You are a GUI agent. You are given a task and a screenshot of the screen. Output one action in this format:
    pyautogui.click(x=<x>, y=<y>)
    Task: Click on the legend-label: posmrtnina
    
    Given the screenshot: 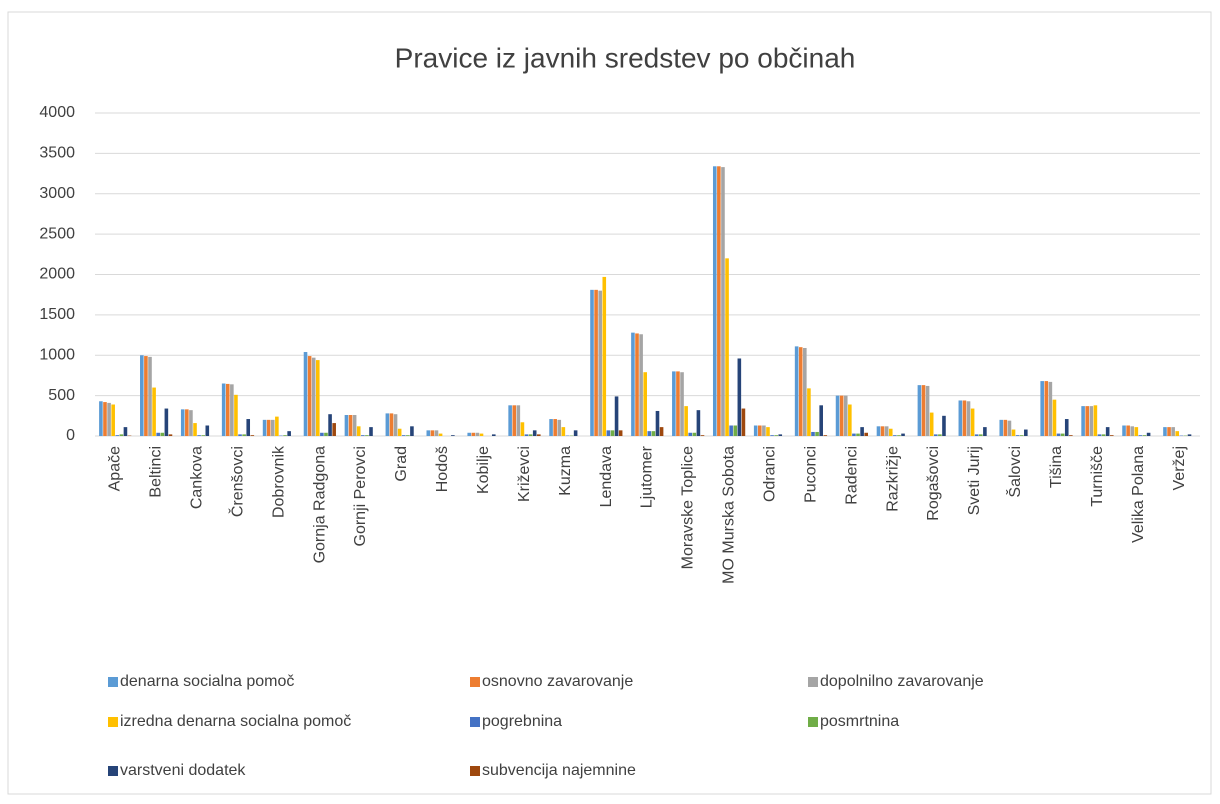 What is the action you would take?
    pyautogui.click(x=859, y=721)
    